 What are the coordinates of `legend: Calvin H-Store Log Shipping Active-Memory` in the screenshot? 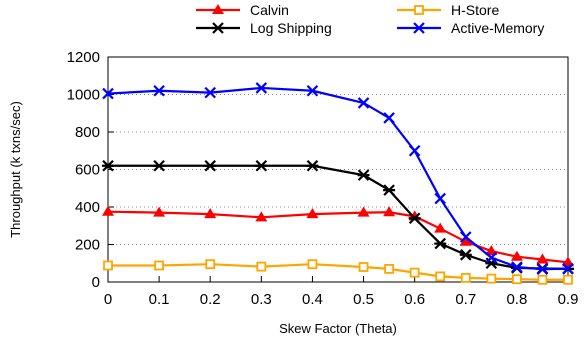 It's located at (370, 19).